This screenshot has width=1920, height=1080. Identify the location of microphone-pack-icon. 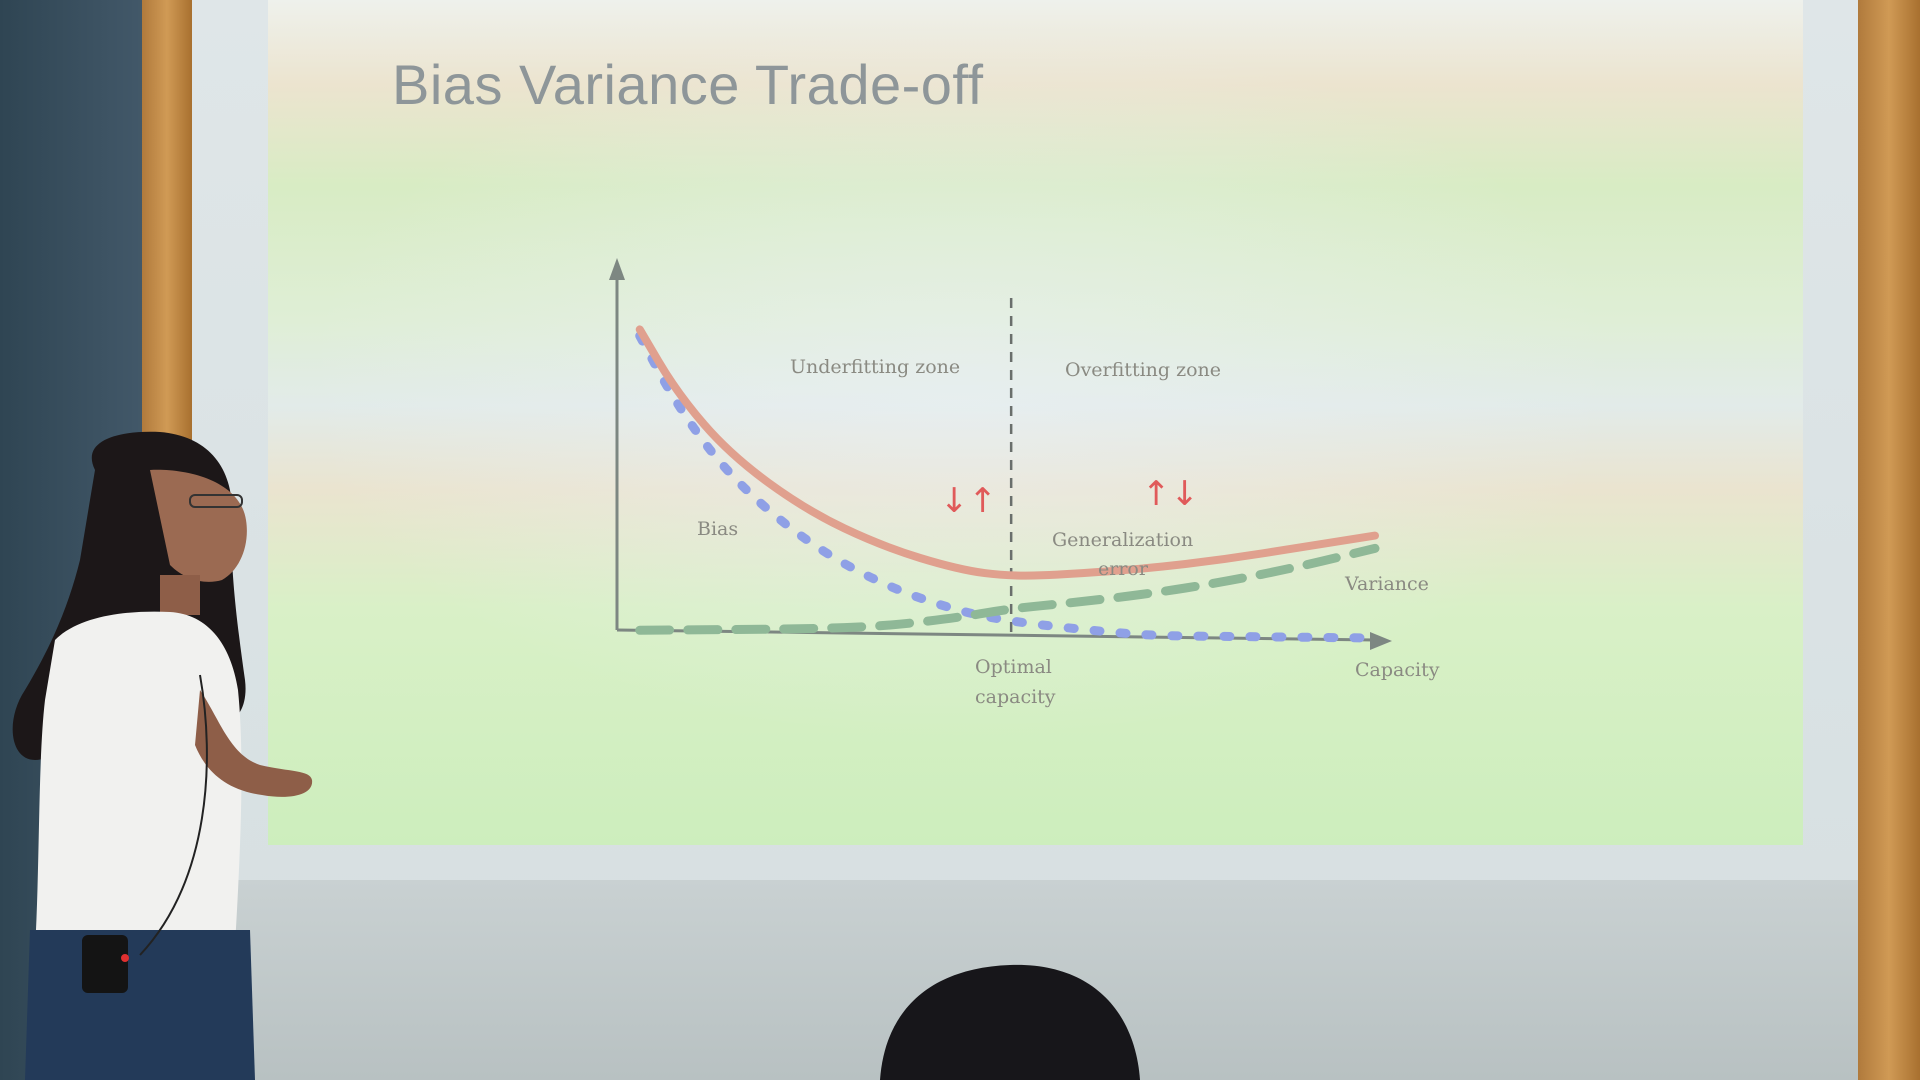
(105, 964).